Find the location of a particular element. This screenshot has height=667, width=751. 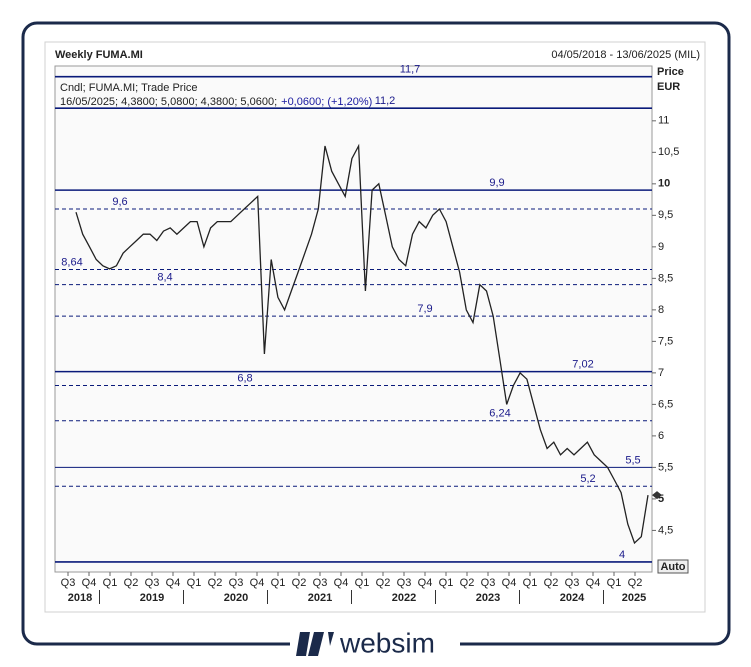

legend: Cndl; FUMA.MI; Trade Price is located at coordinates (129, 88).